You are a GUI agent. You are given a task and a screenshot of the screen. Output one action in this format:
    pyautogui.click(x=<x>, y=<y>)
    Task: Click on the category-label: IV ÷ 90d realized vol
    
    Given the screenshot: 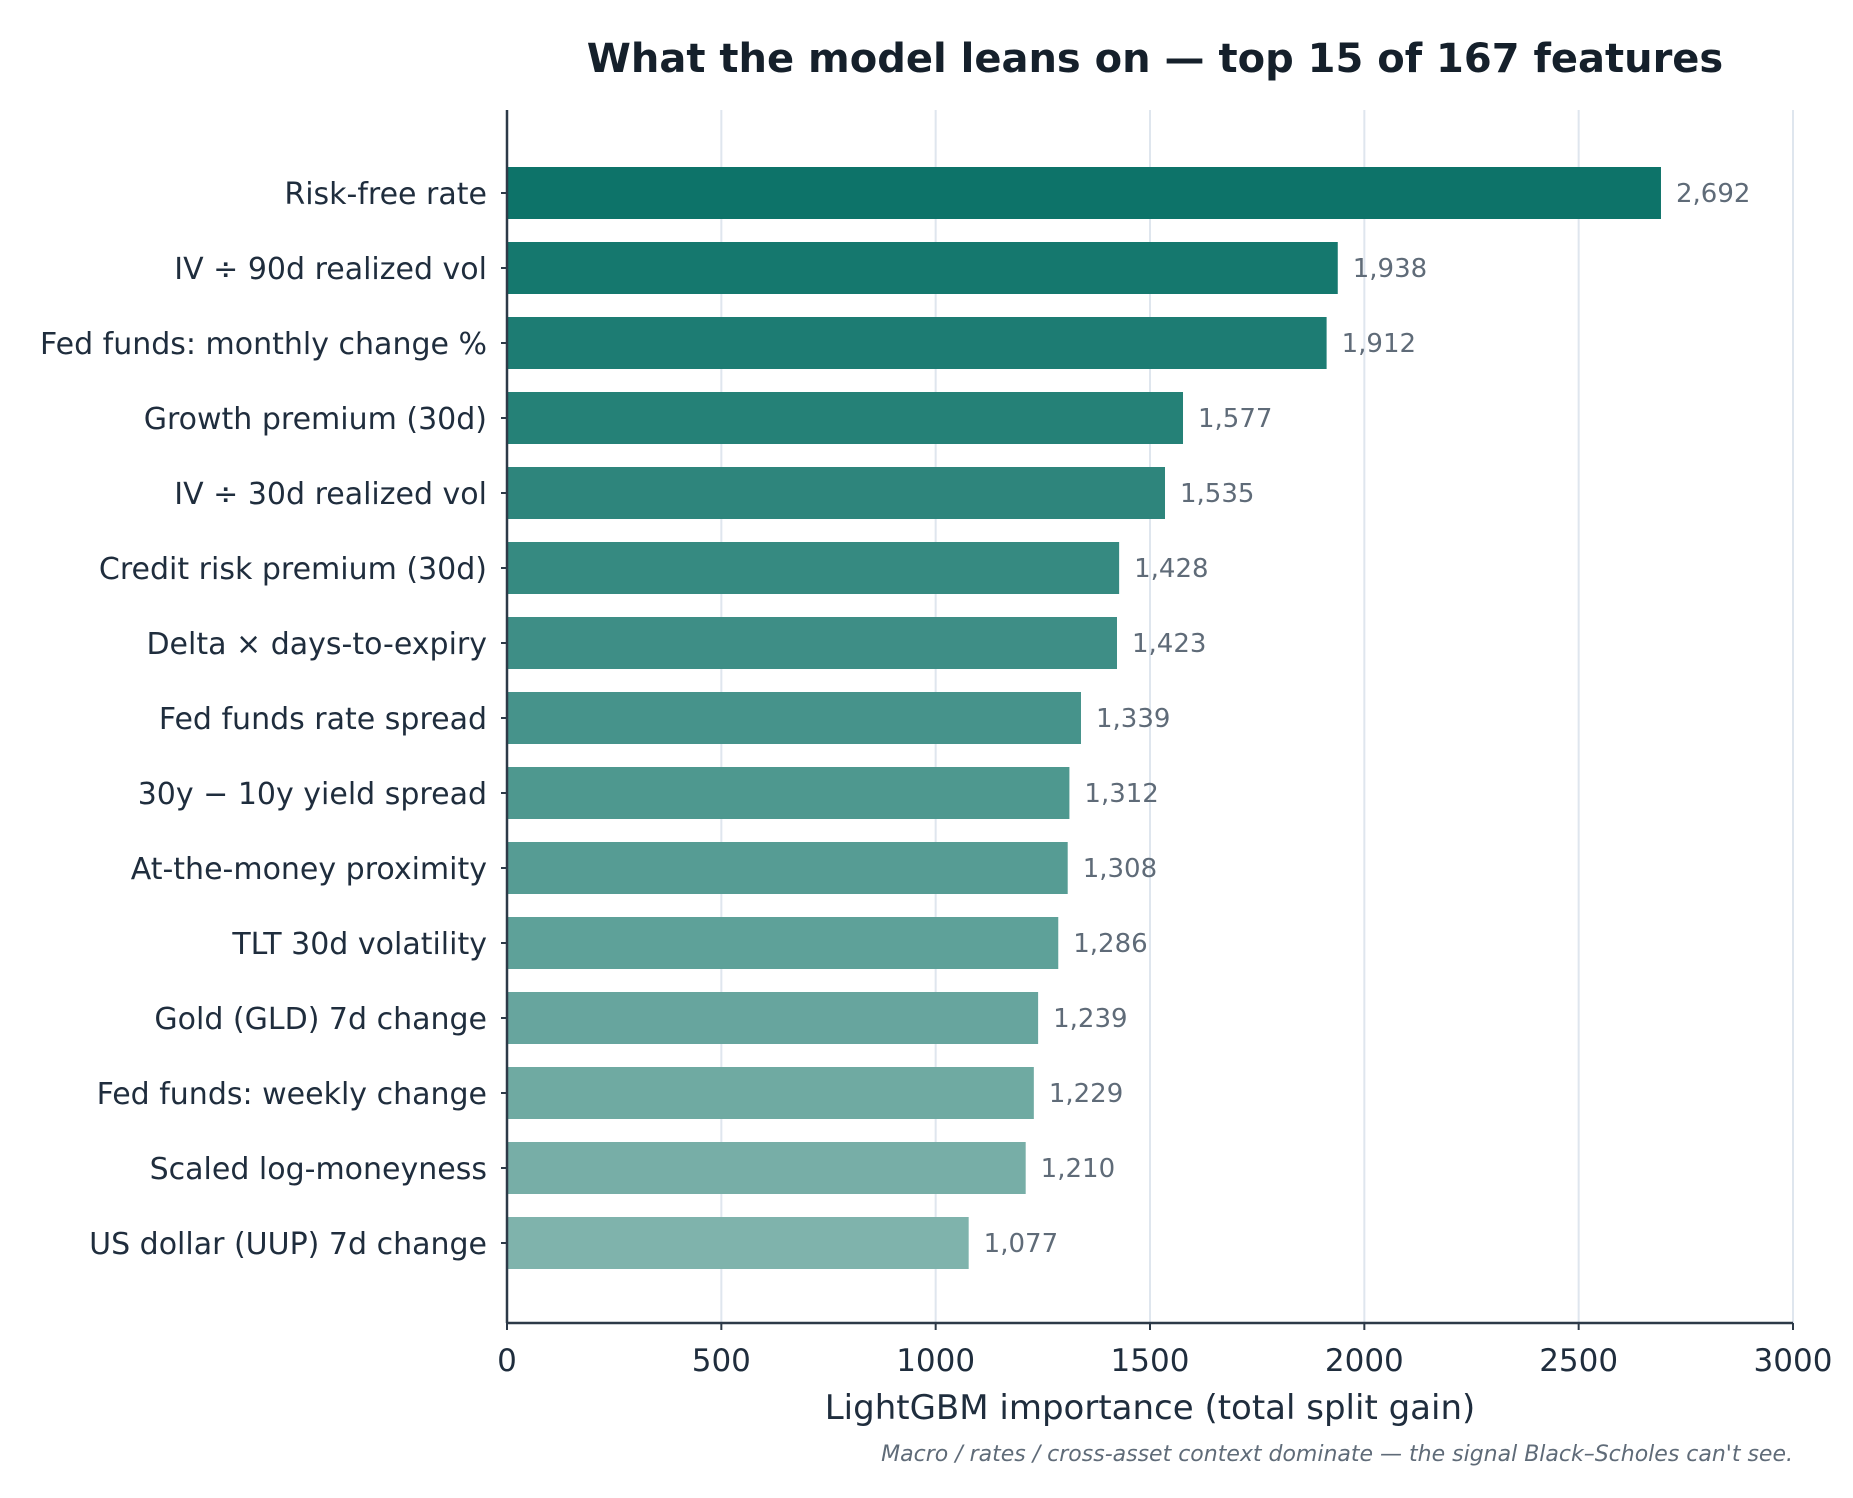 What is the action you would take?
    pyautogui.click(x=330, y=269)
    